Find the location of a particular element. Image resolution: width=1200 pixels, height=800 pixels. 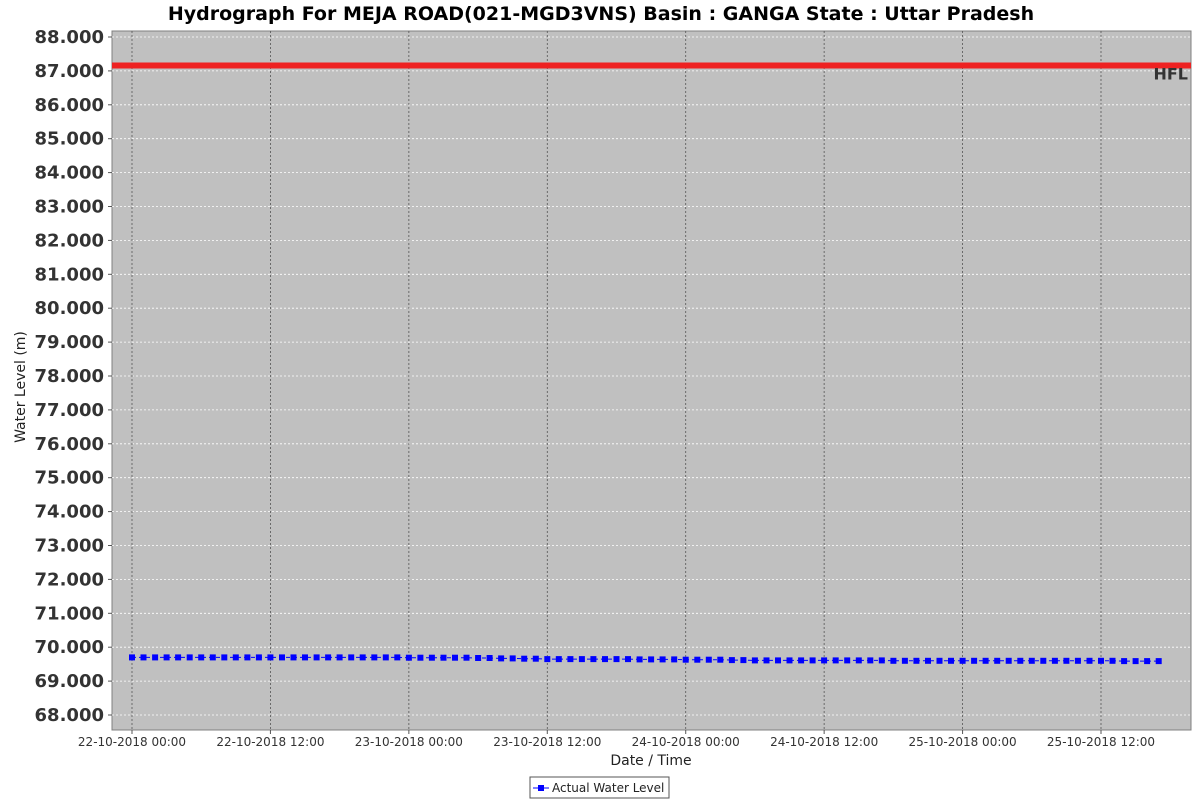

y-tick-label: 79.000 is located at coordinates (69, 342).